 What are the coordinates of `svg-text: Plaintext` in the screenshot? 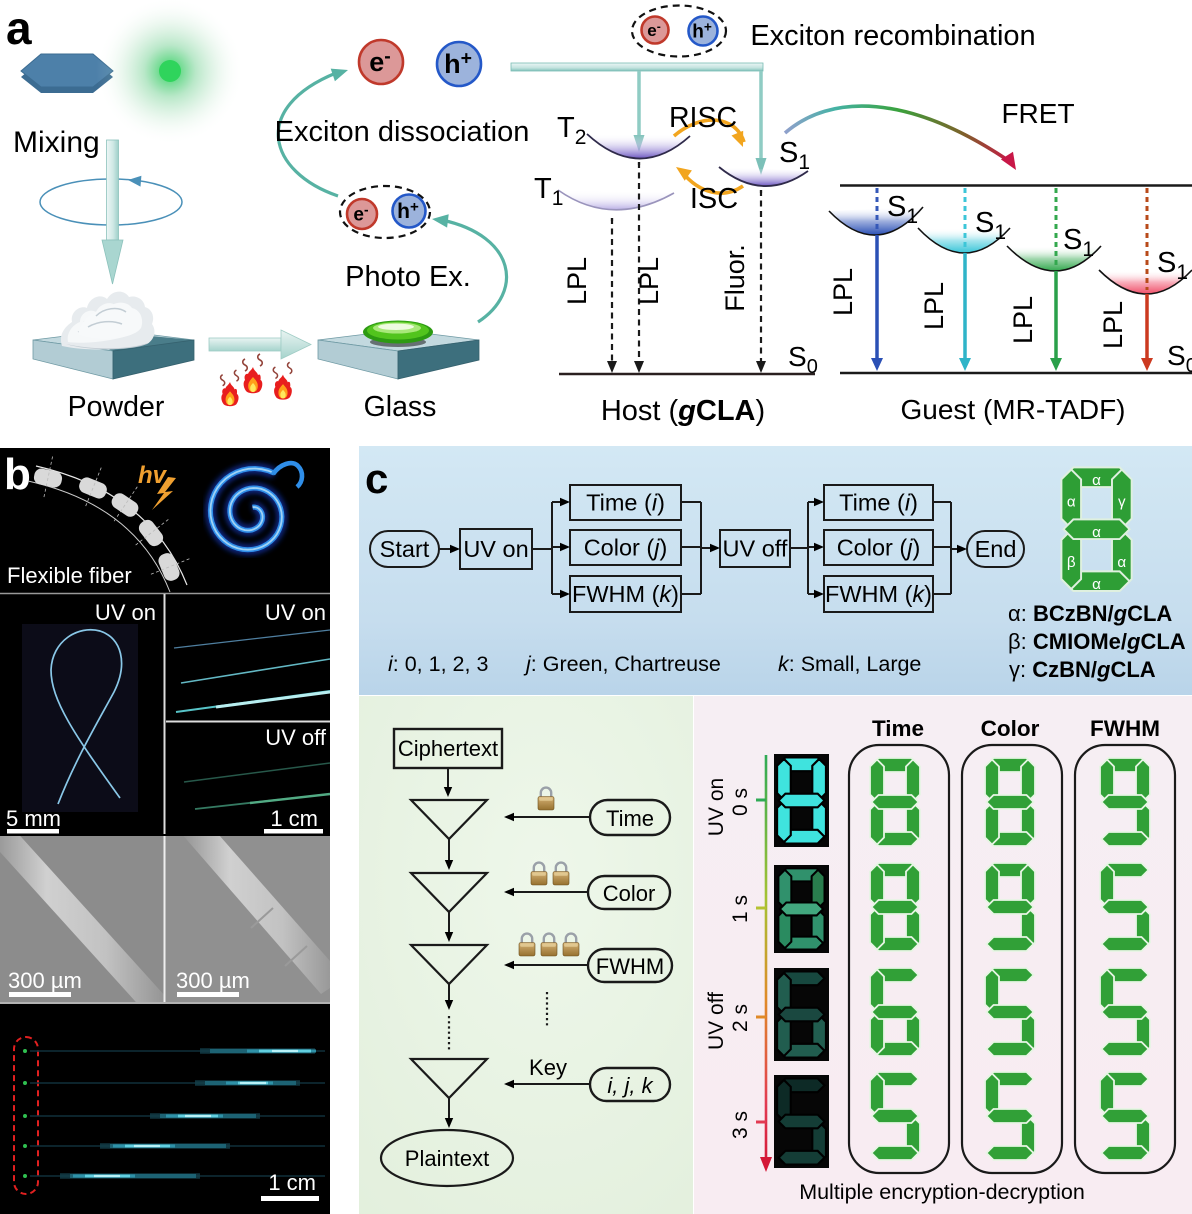 It's located at (447, 1158).